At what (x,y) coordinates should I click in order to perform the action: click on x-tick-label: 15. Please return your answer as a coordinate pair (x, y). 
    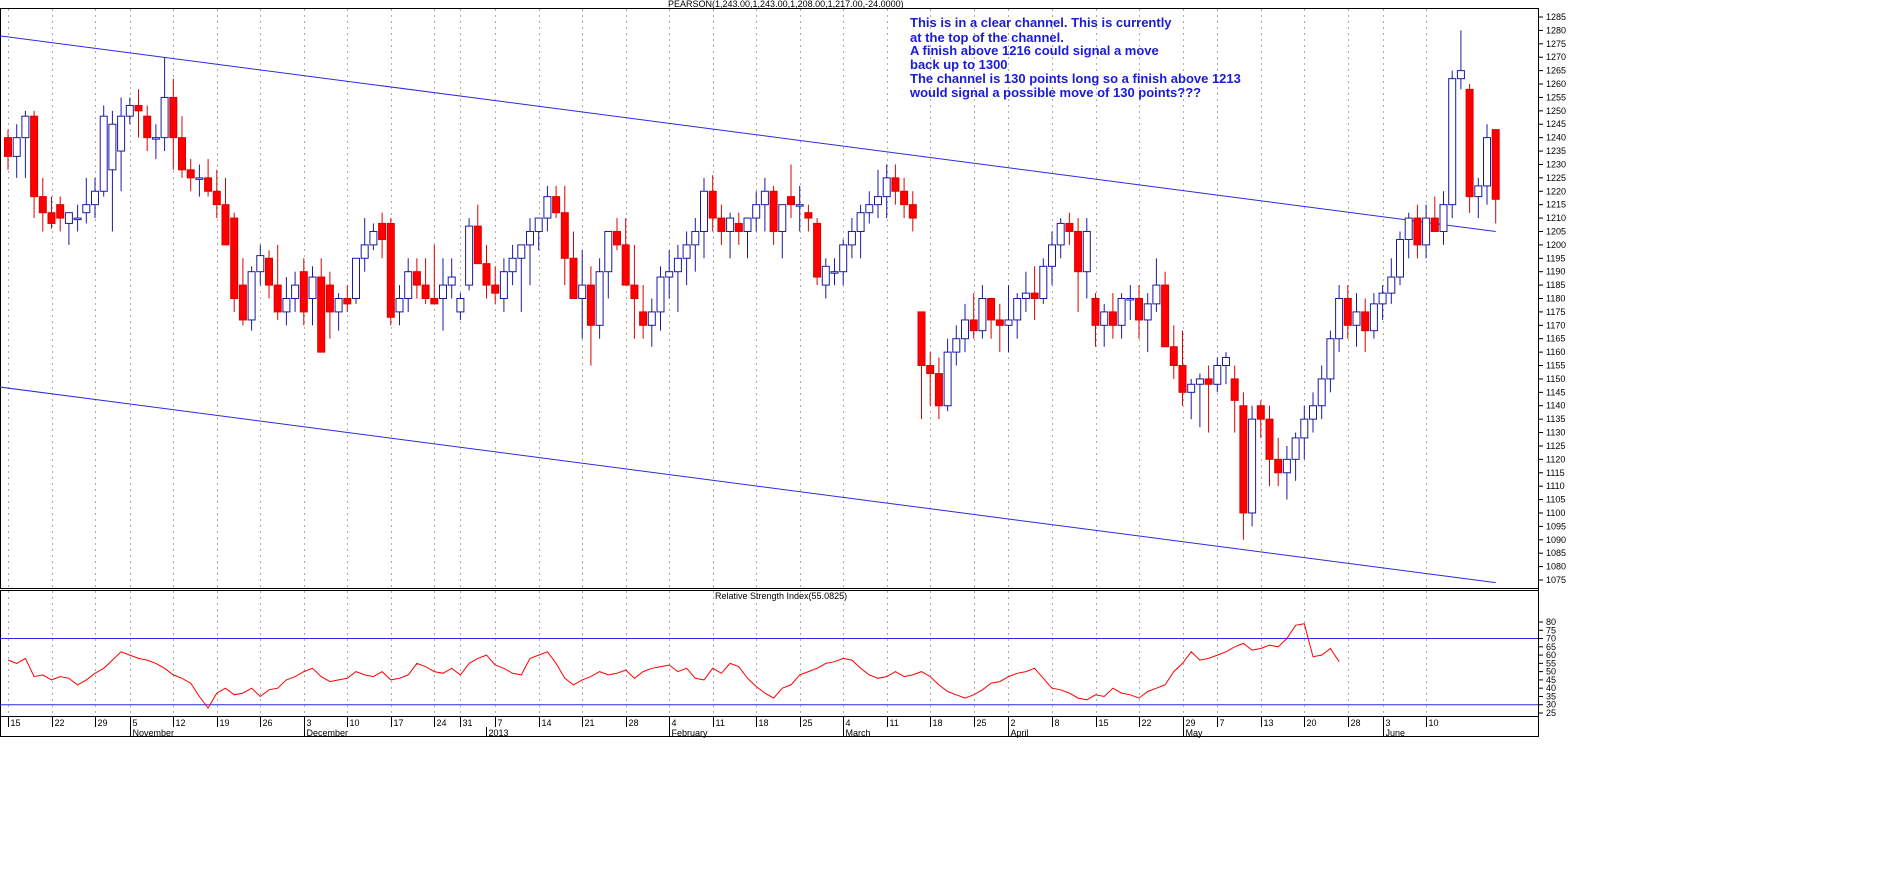
    Looking at the image, I should click on (16, 723).